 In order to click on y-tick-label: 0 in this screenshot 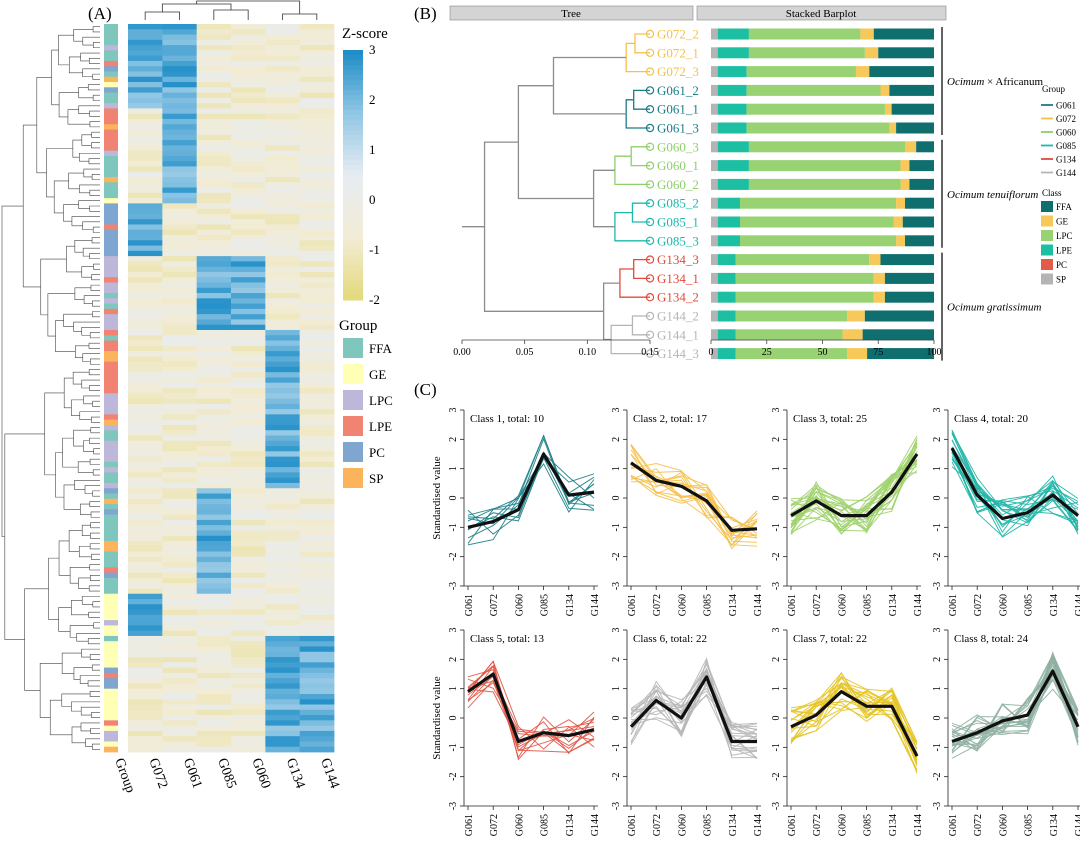, I will do `click(937, 718)`.